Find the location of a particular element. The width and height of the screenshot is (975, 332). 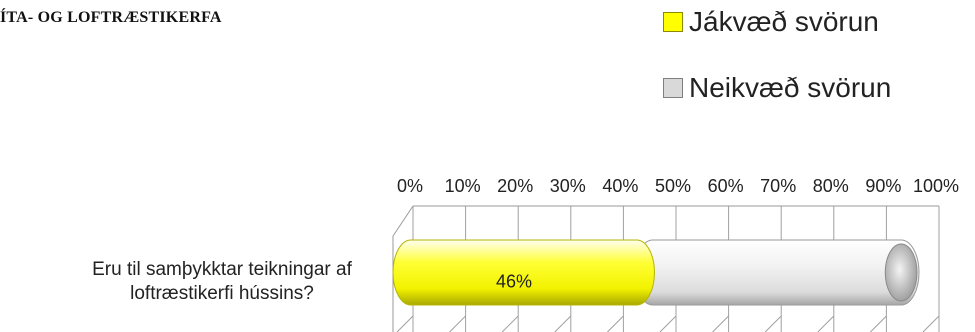

x-tick-label: 40% is located at coordinates (620, 186).